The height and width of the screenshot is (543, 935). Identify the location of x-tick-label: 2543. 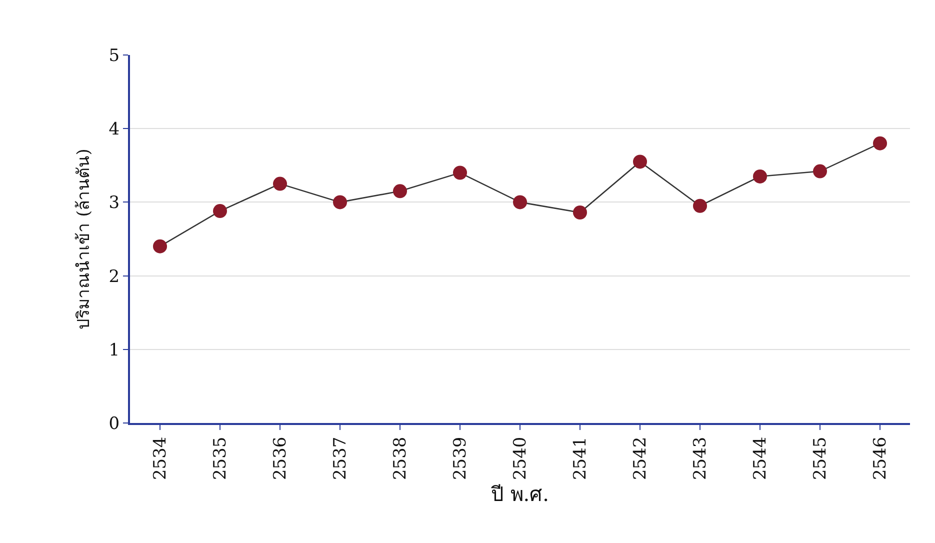
(700, 458).